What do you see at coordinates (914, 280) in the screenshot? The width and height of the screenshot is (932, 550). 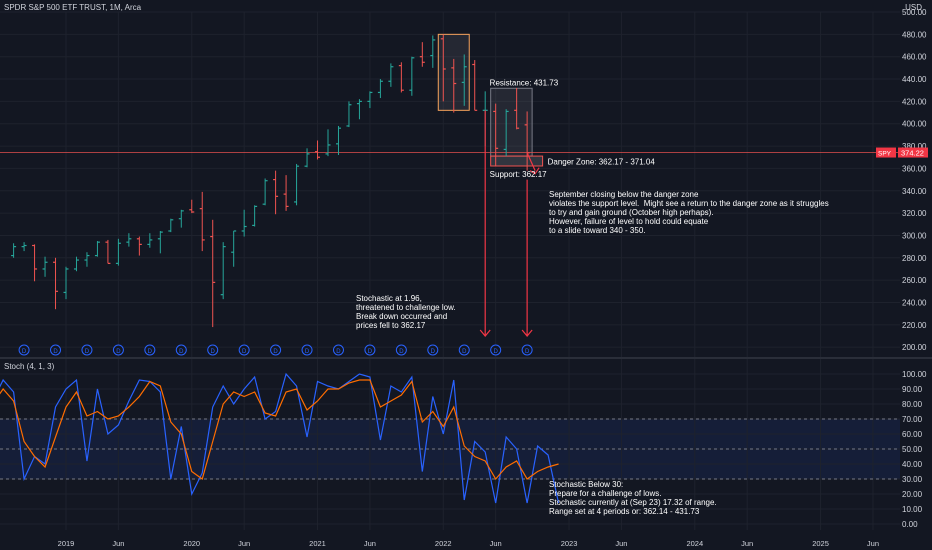 I see `price-tick-label: 260.00` at bounding box center [914, 280].